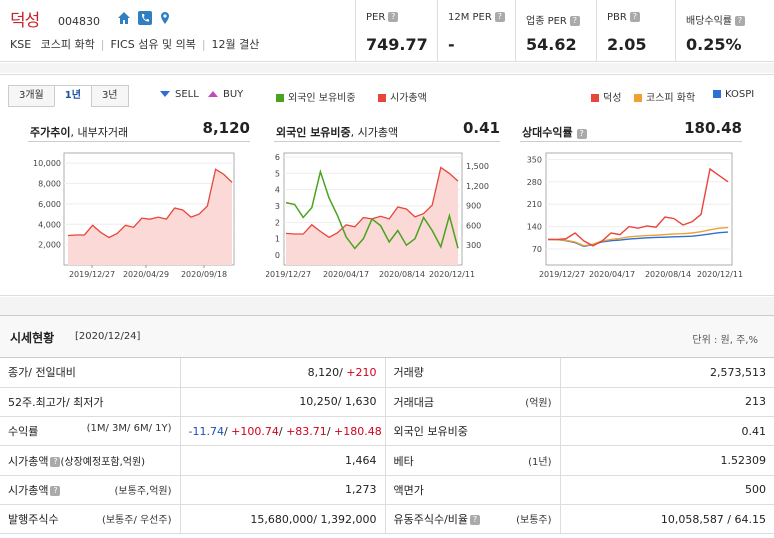  I want to click on y-tick-label: 1, so click(277, 239).